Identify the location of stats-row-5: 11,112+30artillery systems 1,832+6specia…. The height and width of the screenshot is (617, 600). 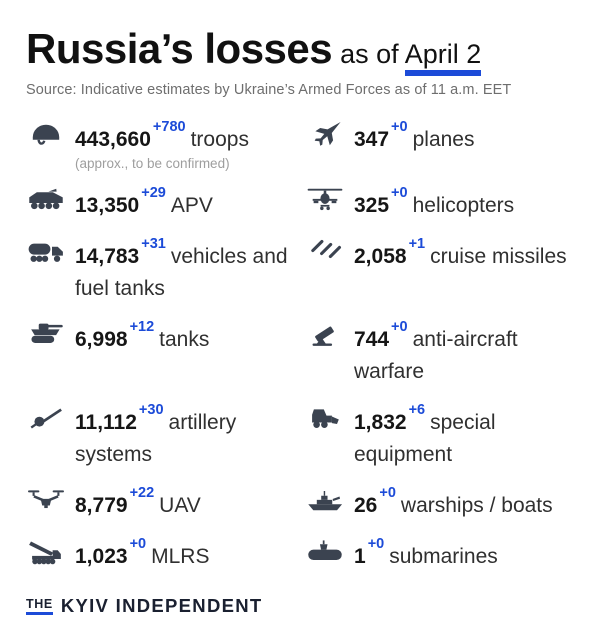
(300, 436).